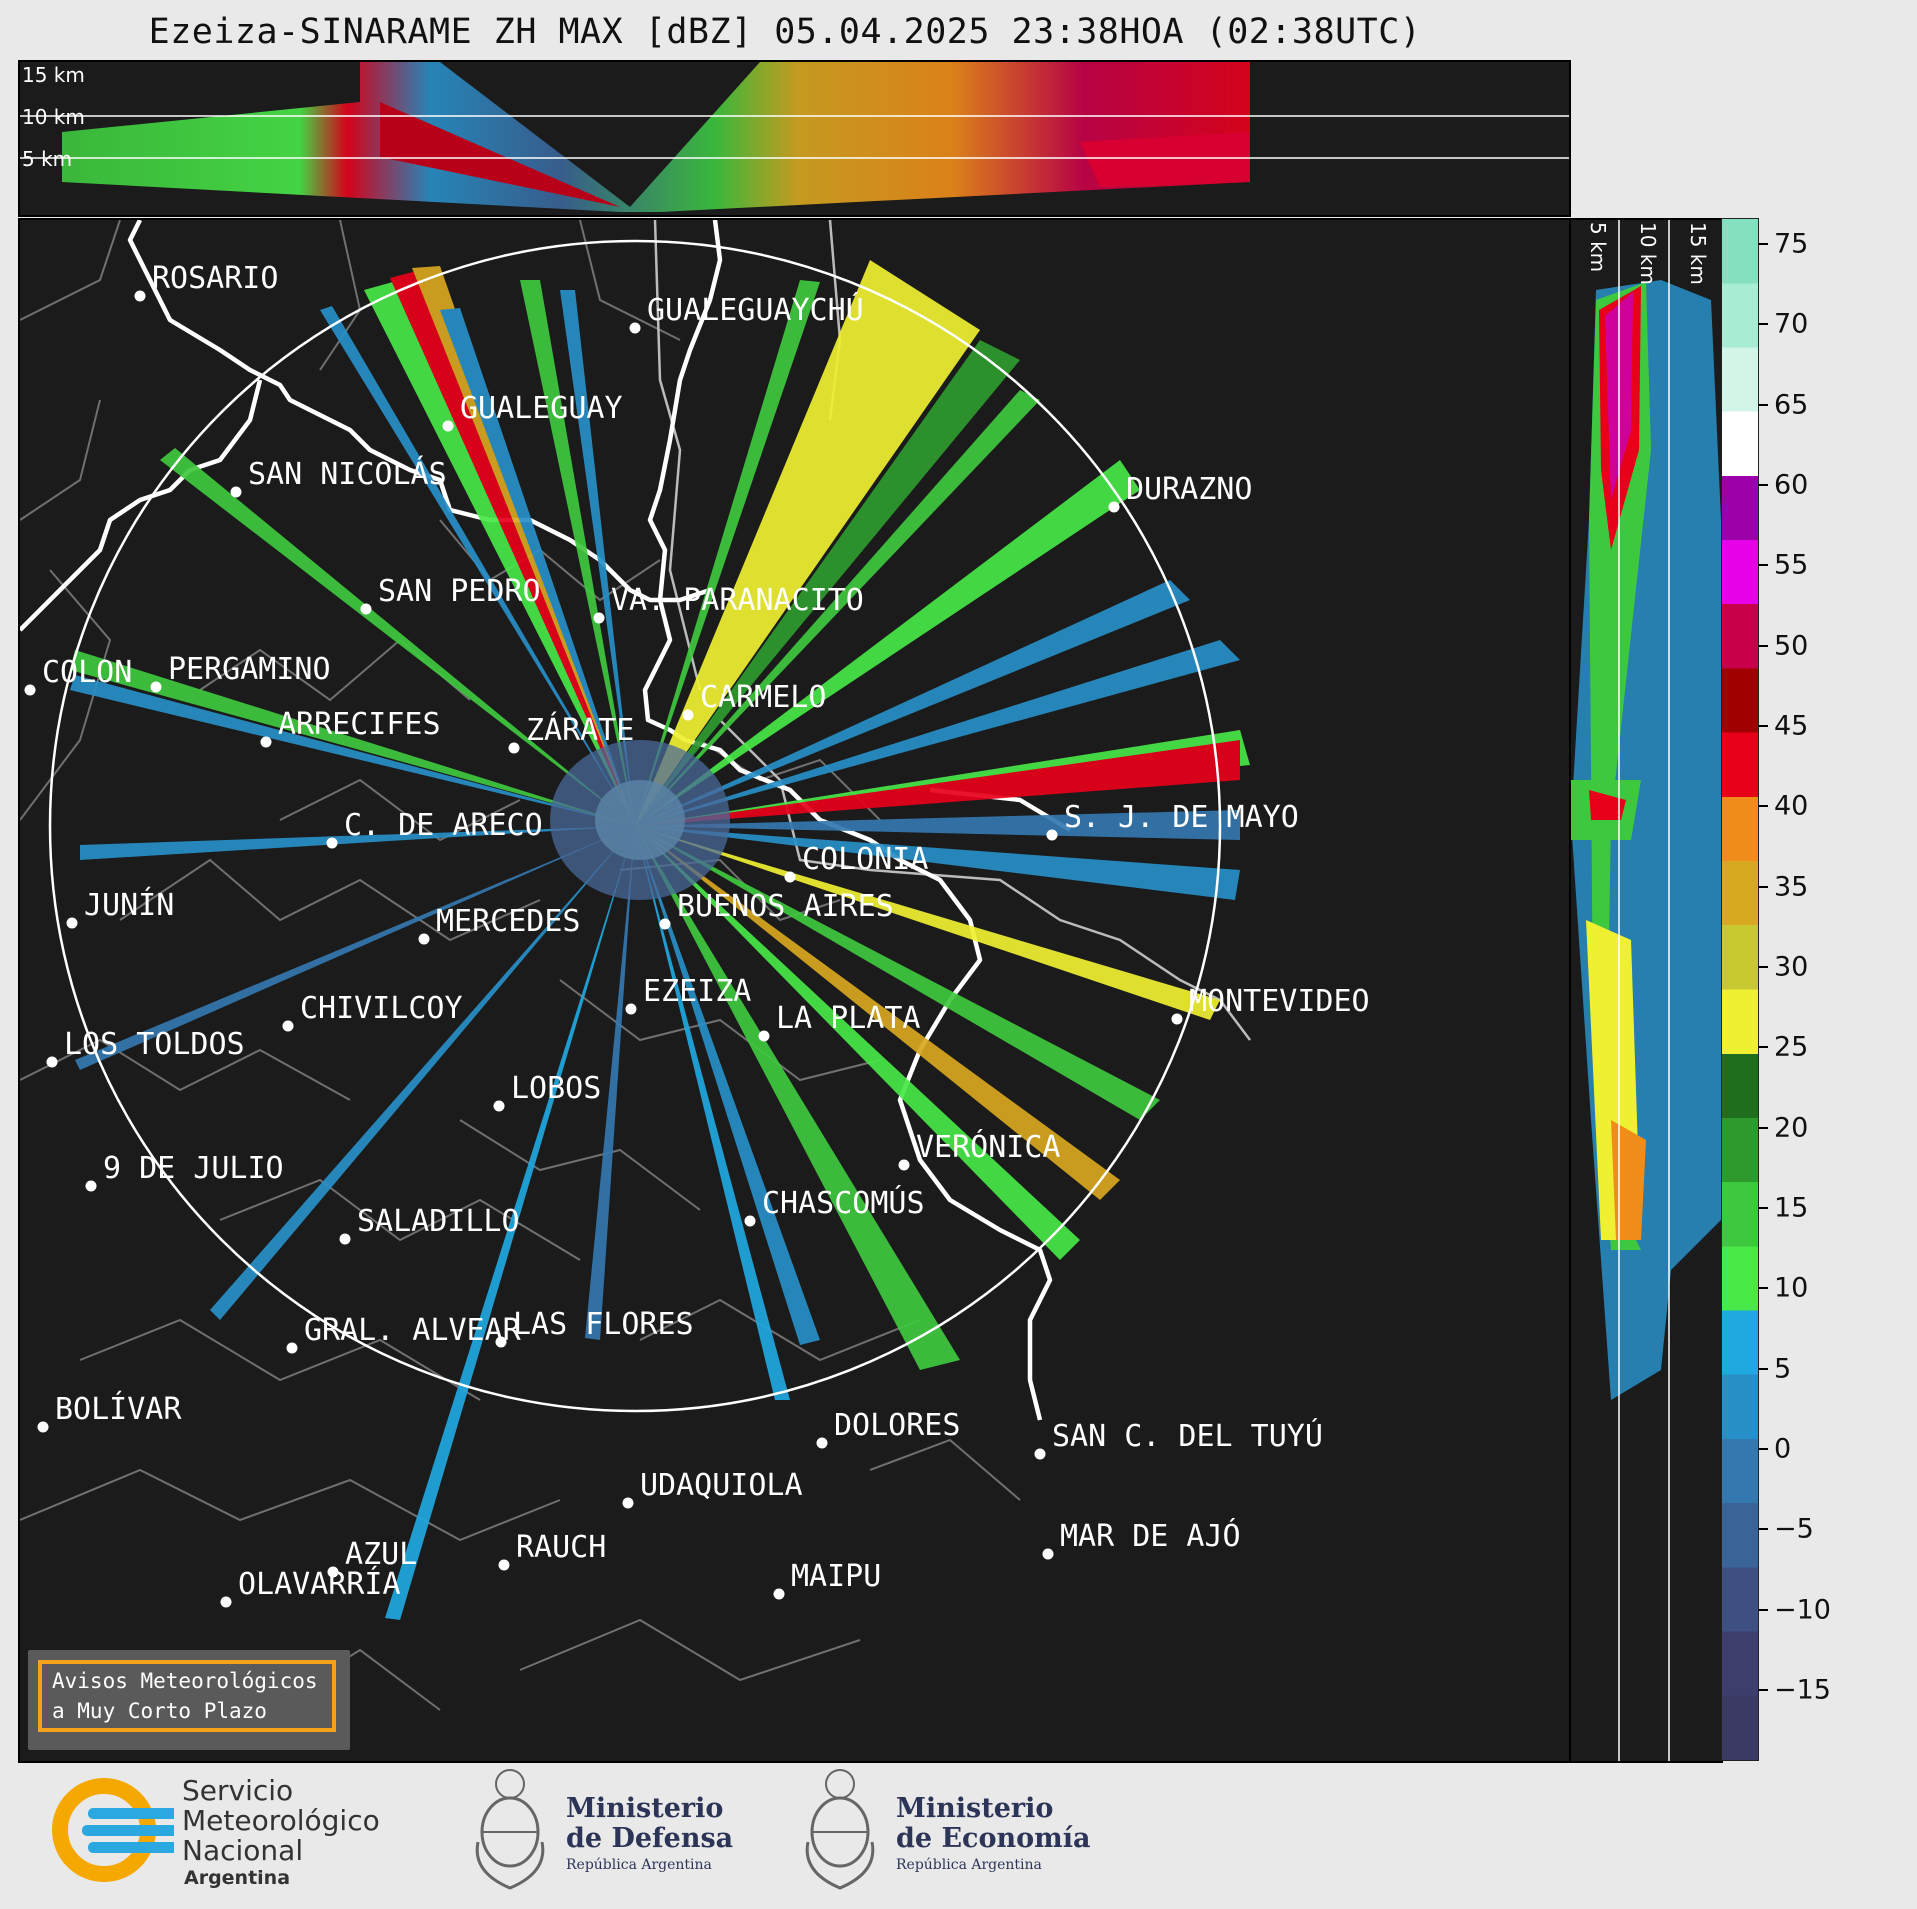 This screenshot has height=1909, width=1917. What do you see at coordinates (712, 1488) in the screenshot?
I see `city-udaquiola: UDAQUIOLA` at bounding box center [712, 1488].